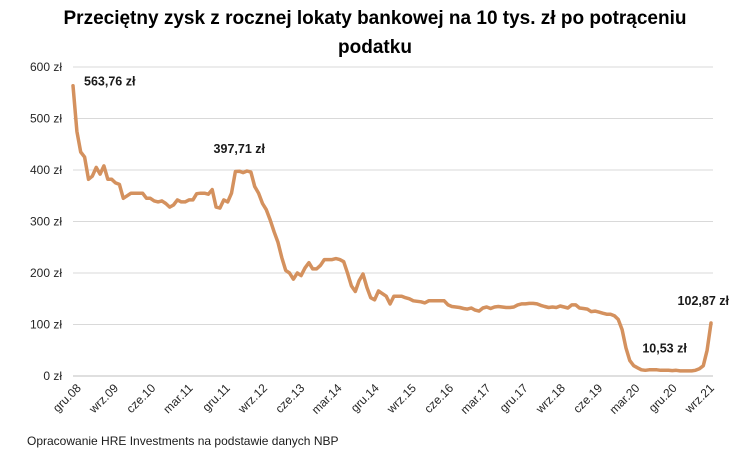 This screenshot has height=453, width=750. Describe the element at coordinates (289, 398) in the screenshot. I see `x-tick-label: cze.13` at that location.